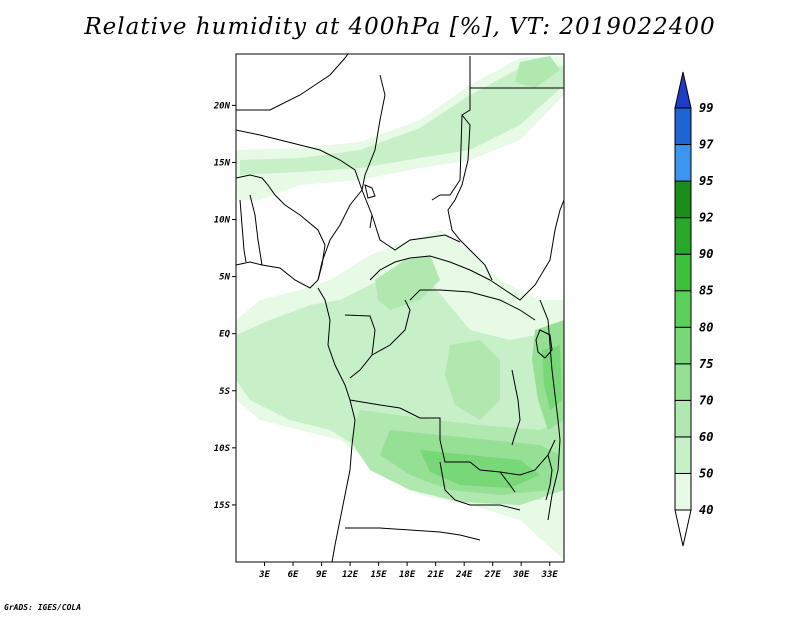 This screenshot has height=618, width=800. Describe the element at coordinates (350, 575) in the screenshot. I see `lon-tick-label: 12E` at that location.